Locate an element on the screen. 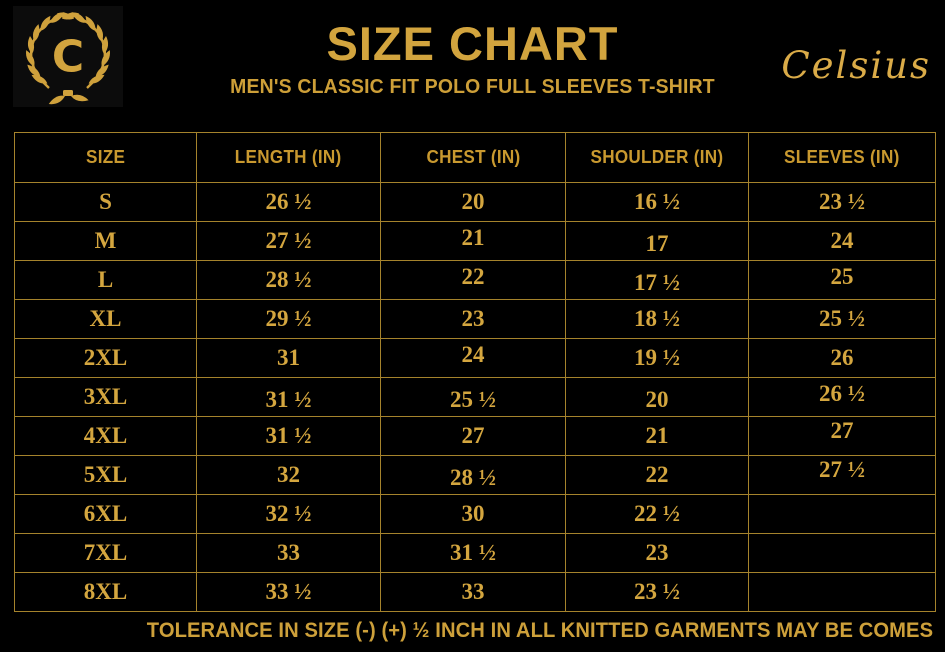 This screenshot has height=652, width=945. cell-sleeves: 23 ½ is located at coordinates (842, 202).